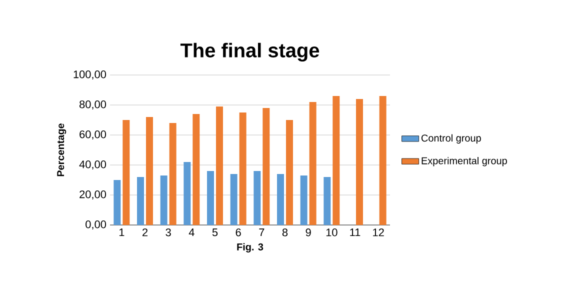 This screenshot has width=585, height=306. Describe the element at coordinates (215, 232) in the screenshot. I see `x-tick-label: 5` at that location.